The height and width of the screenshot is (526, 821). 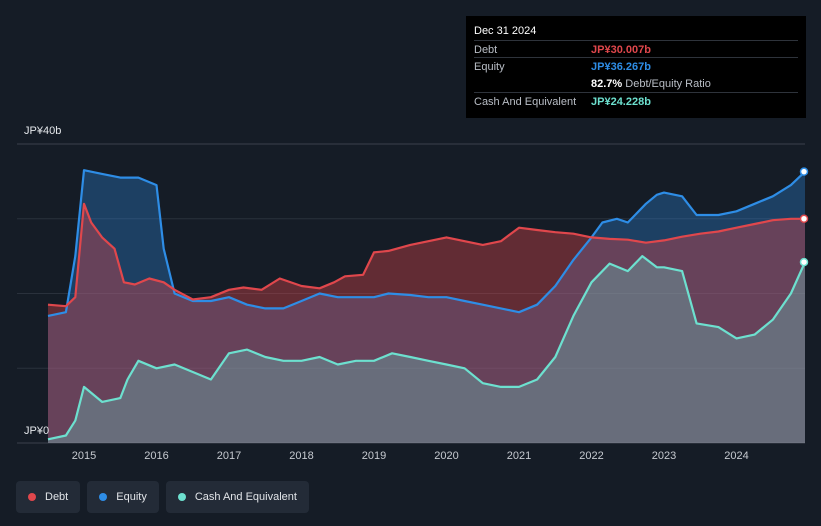 What do you see at coordinates (607, 84) in the screenshot?
I see `tooltip-ratio-value: 82.7%` at bounding box center [607, 84].